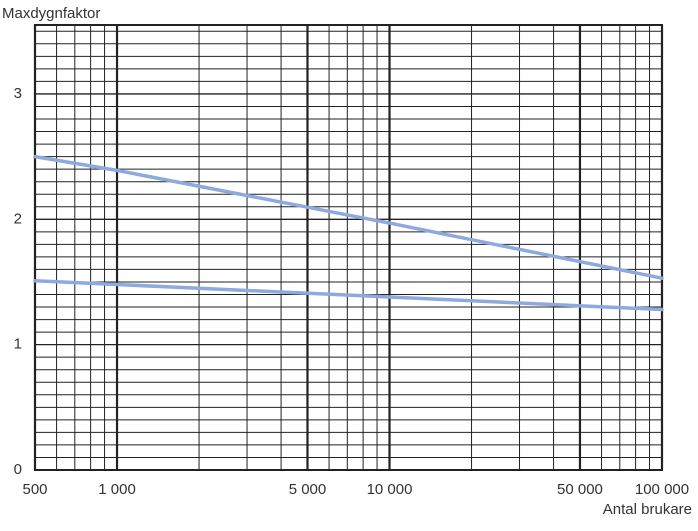  Describe the element at coordinates (308, 489) in the screenshot. I see `x-tick-label: 5 000` at that location.